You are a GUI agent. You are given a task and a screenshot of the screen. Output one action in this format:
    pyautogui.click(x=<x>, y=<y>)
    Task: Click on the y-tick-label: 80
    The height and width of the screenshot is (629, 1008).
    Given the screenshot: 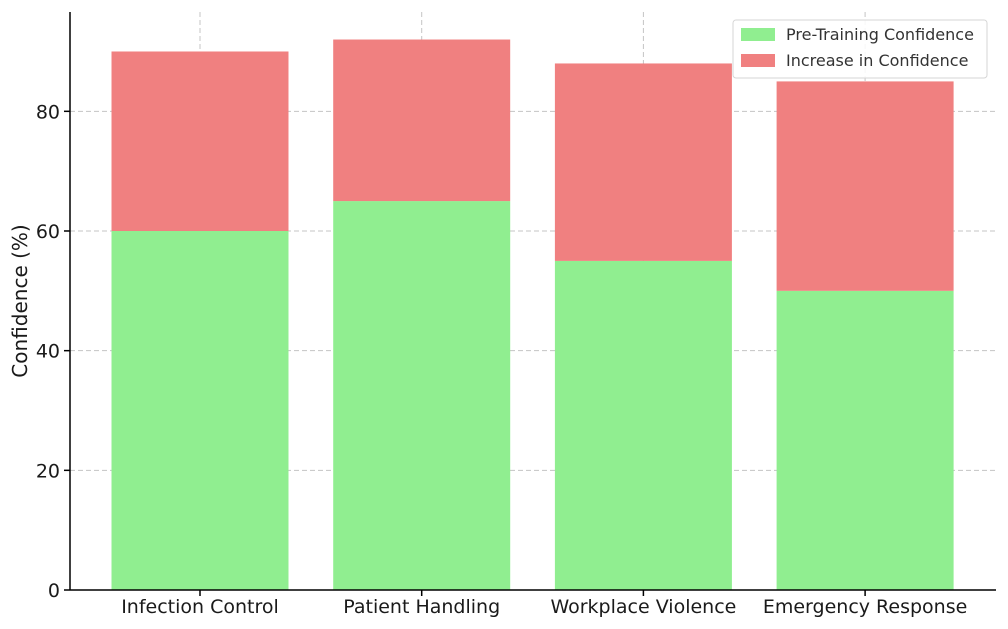 What is the action you would take?
    pyautogui.click(x=48, y=112)
    